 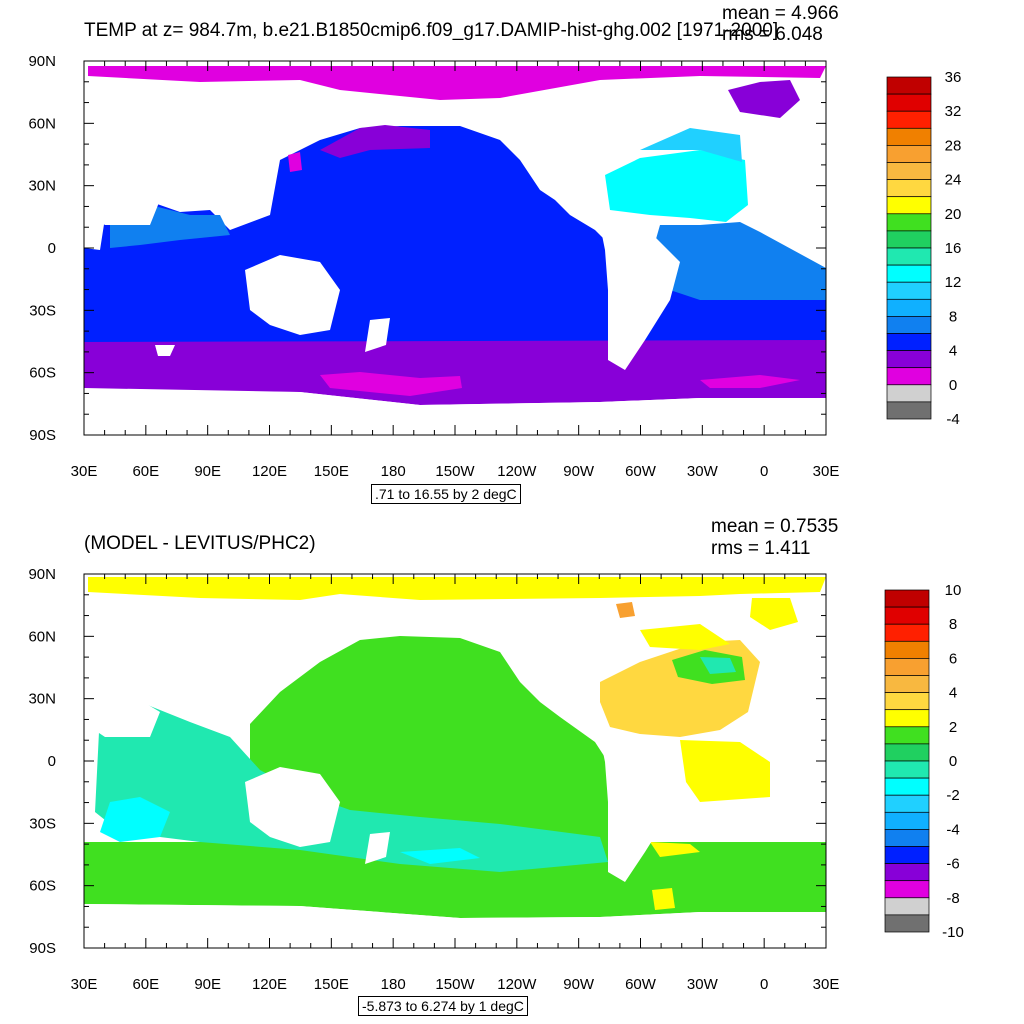 What do you see at coordinates (772, 34) in the screenshot?
I see `rms-stat: rms = 6.048` at bounding box center [772, 34].